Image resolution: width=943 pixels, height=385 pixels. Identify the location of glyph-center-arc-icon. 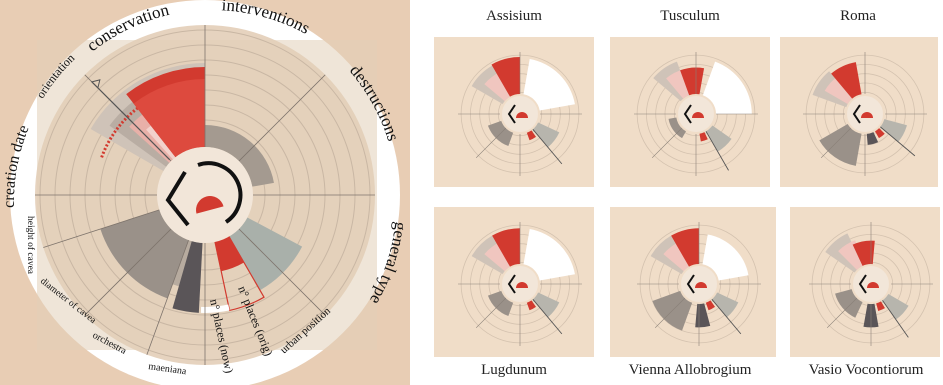
(220, 192).